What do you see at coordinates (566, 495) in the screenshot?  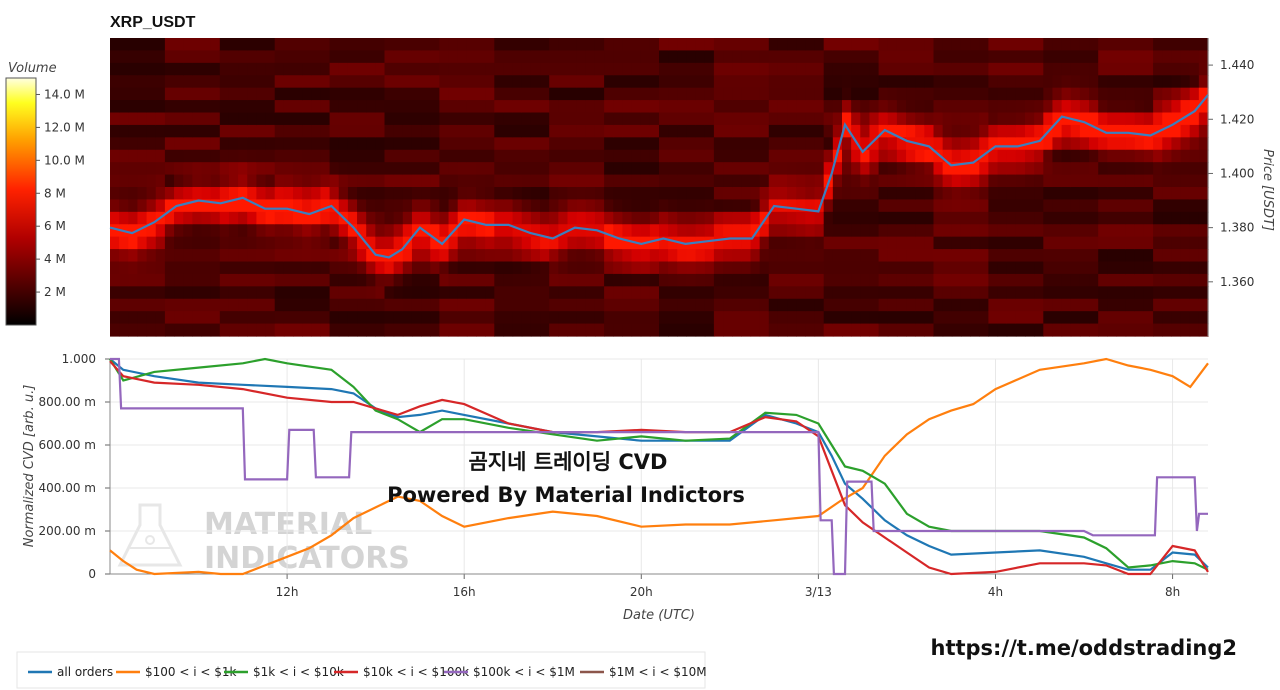 I see `overlay-subtitle: Powered By Material Indictors` at bounding box center [566, 495].